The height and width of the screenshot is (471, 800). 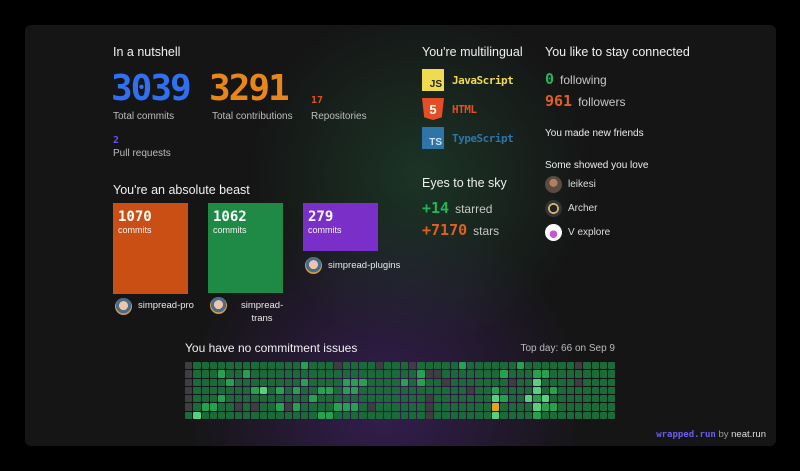 What do you see at coordinates (577, 232) in the screenshot?
I see `person-v-explore: V explore` at bounding box center [577, 232].